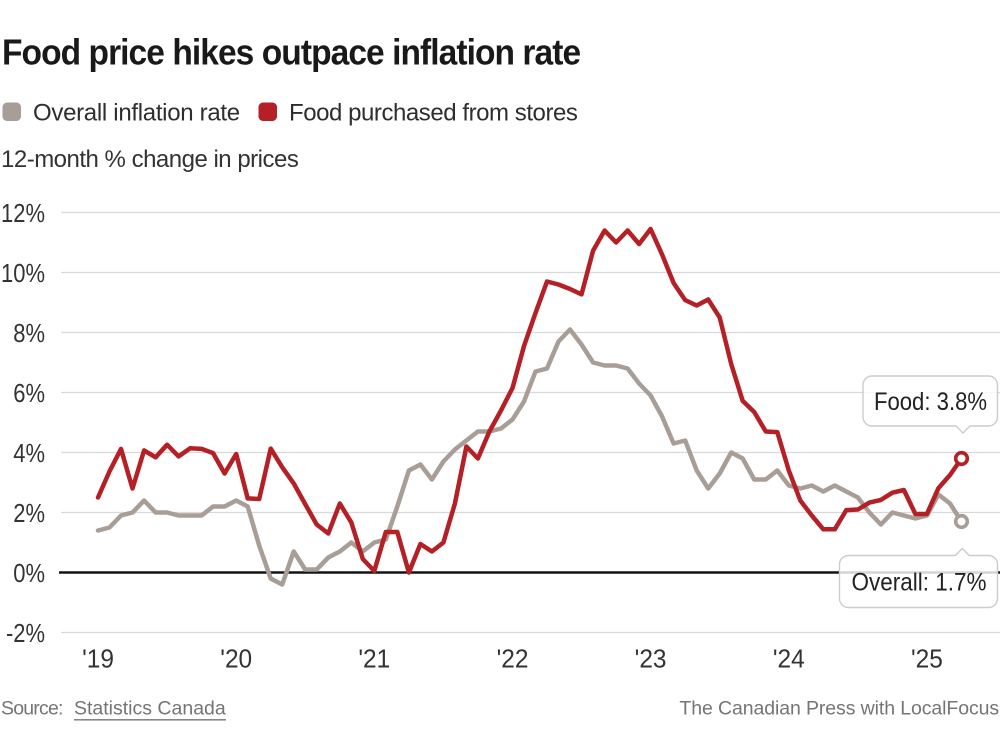 The height and width of the screenshot is (750, 1000). What do you see at coordinates (23, 273) in the screenshot?
I see `svg-text: 10%` at bounding box center [23, 273].